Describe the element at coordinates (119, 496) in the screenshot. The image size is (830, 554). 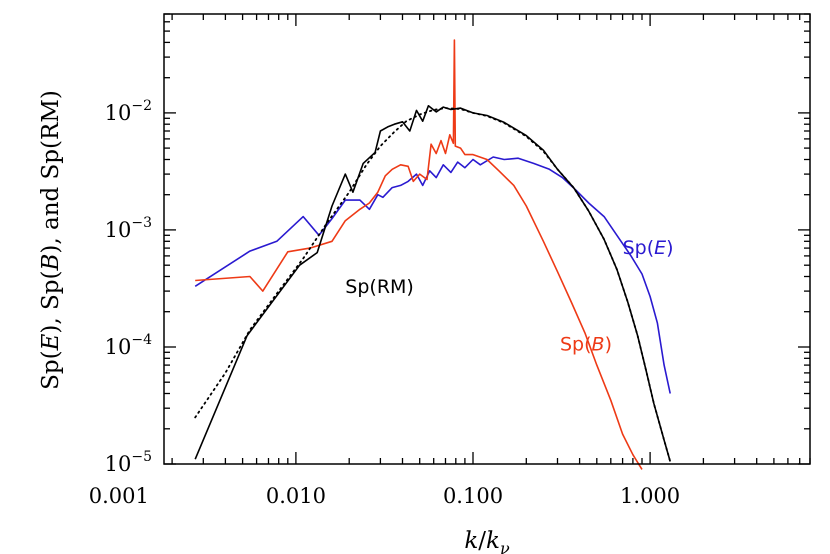
I see `x-tick-label-0: 0.001` at that location.